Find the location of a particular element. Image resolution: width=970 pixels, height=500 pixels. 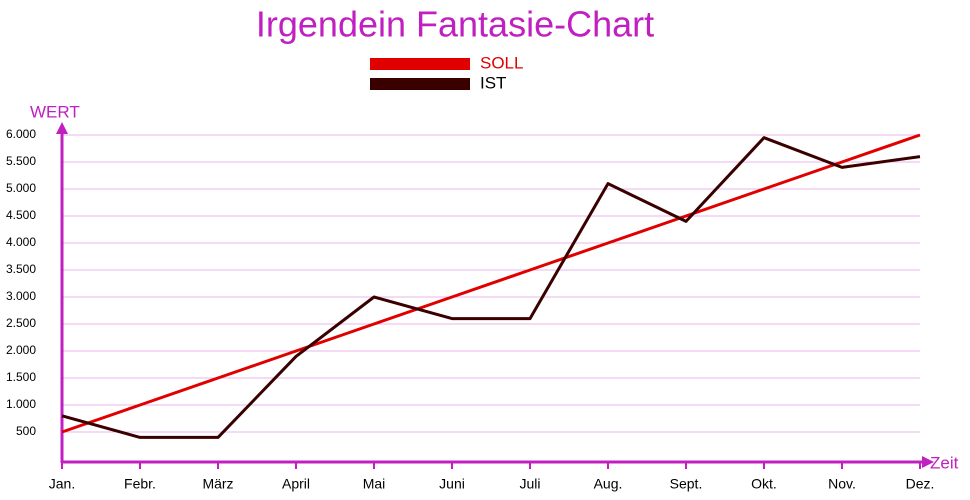

y-tick-label: 2.500 is located at coordinates (21, 323).